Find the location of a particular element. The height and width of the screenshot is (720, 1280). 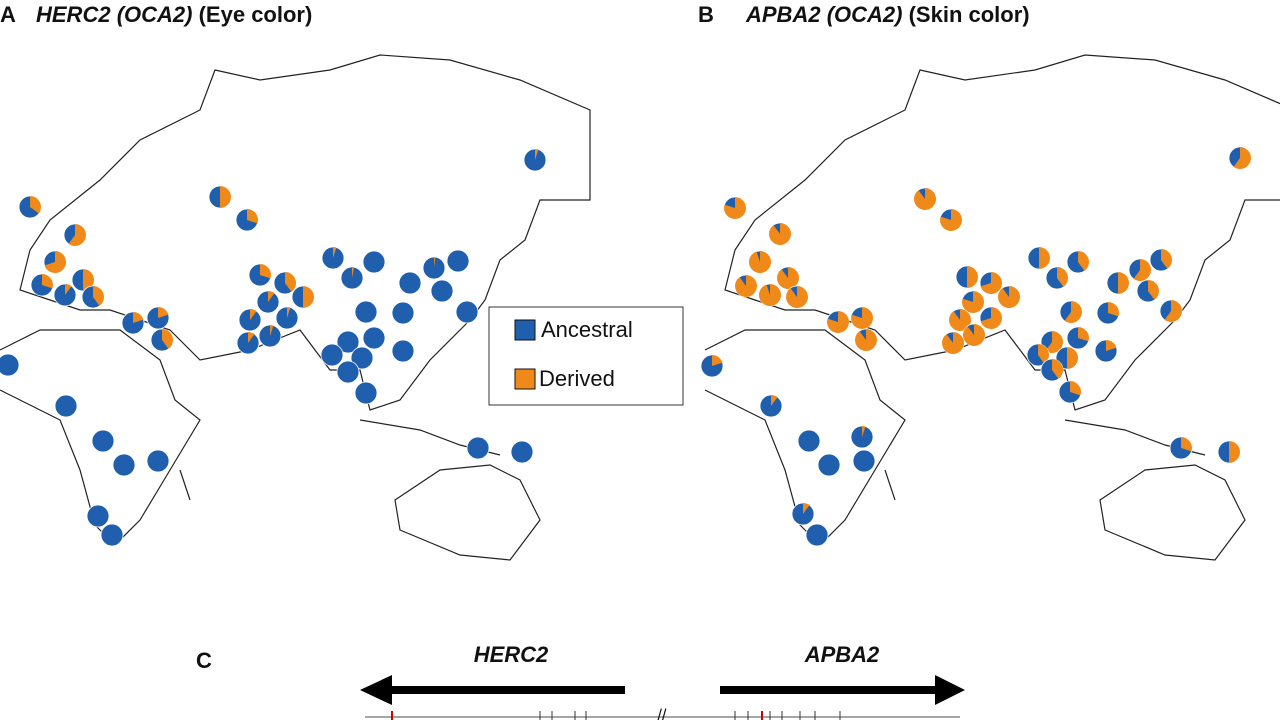

arrow-right is located at coordinates (842, 690).